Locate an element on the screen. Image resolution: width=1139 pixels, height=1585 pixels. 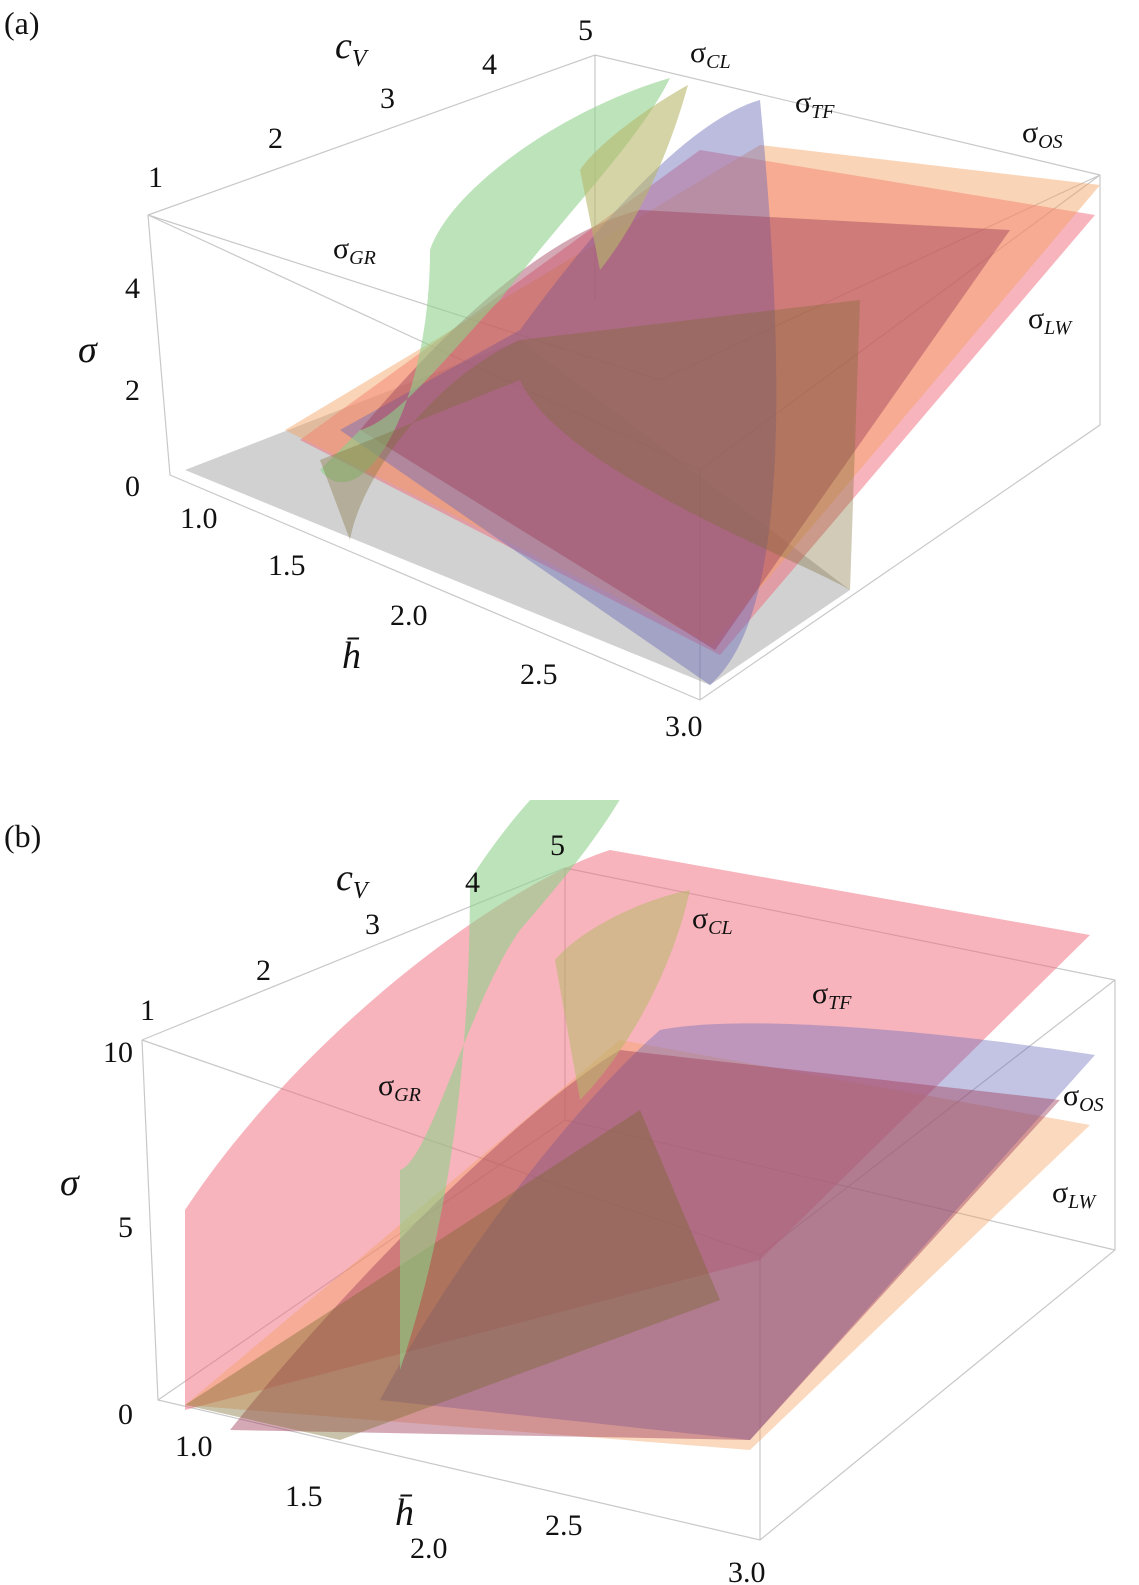
chart-b-y-ticks: 1 2 3 4 5 is located at coordinates (352, 928).